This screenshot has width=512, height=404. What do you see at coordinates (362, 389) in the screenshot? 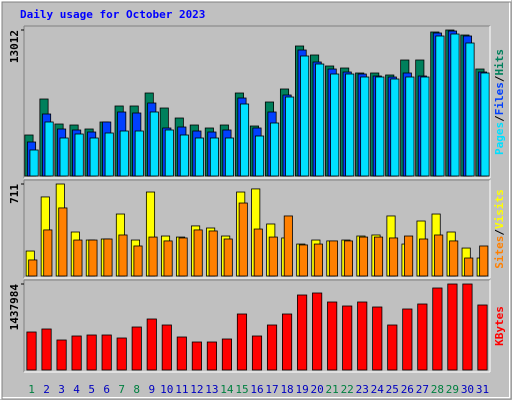
I see `x-tick-label: 23` at bounding box center [362, 389].